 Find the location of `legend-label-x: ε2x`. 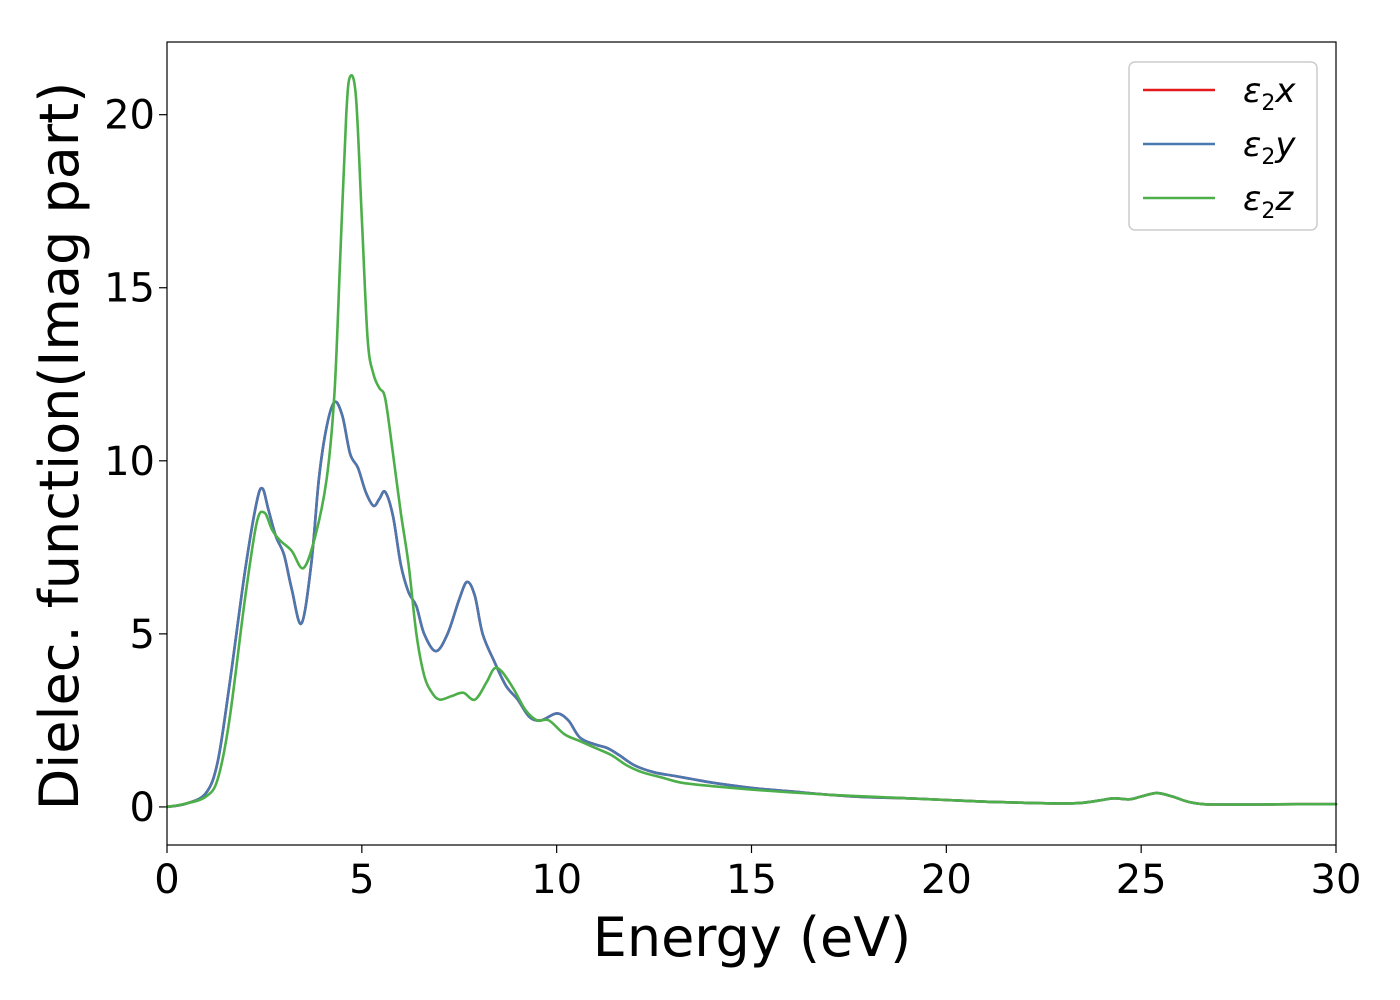

legend-label-x: ε2x is located at coordinates (1269, 93).